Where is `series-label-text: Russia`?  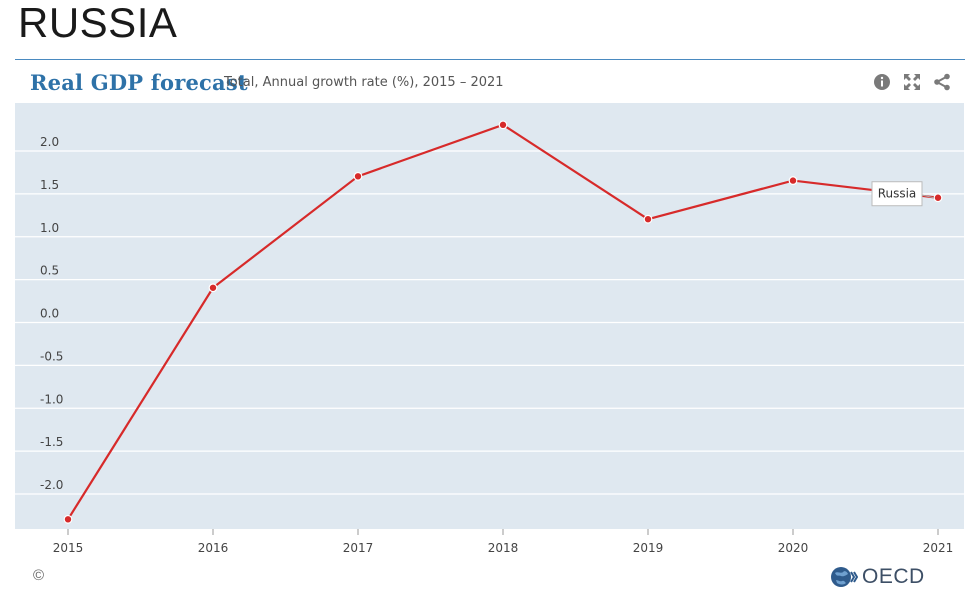
series-label-text: Russia is located at coordinates (897, 194).